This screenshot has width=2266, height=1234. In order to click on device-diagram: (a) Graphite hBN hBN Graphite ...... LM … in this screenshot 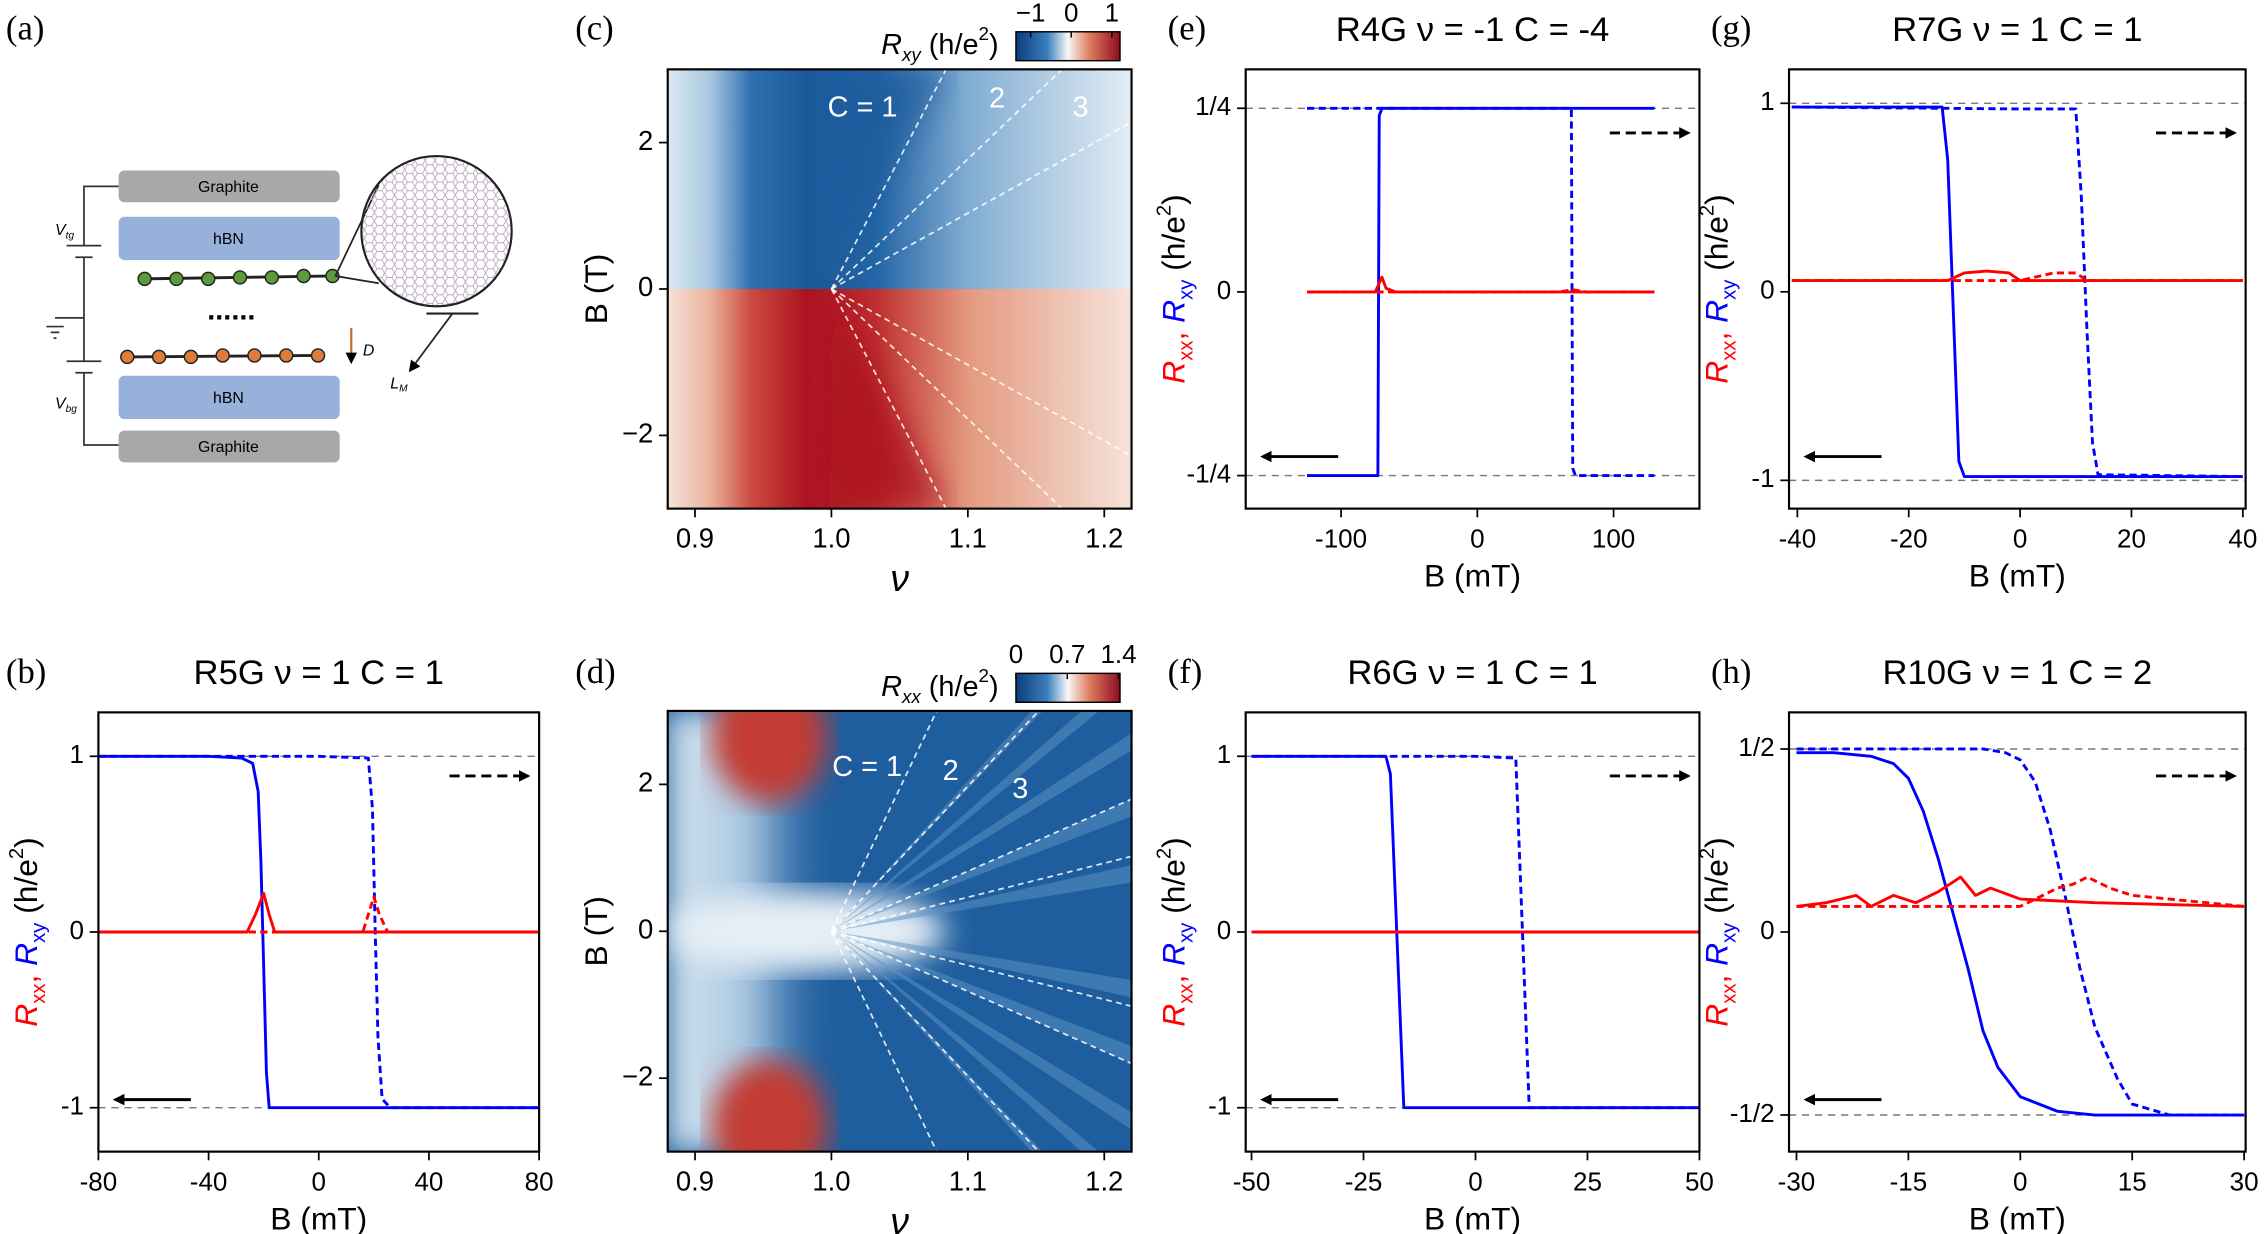, I will do `click(259, 236)`.